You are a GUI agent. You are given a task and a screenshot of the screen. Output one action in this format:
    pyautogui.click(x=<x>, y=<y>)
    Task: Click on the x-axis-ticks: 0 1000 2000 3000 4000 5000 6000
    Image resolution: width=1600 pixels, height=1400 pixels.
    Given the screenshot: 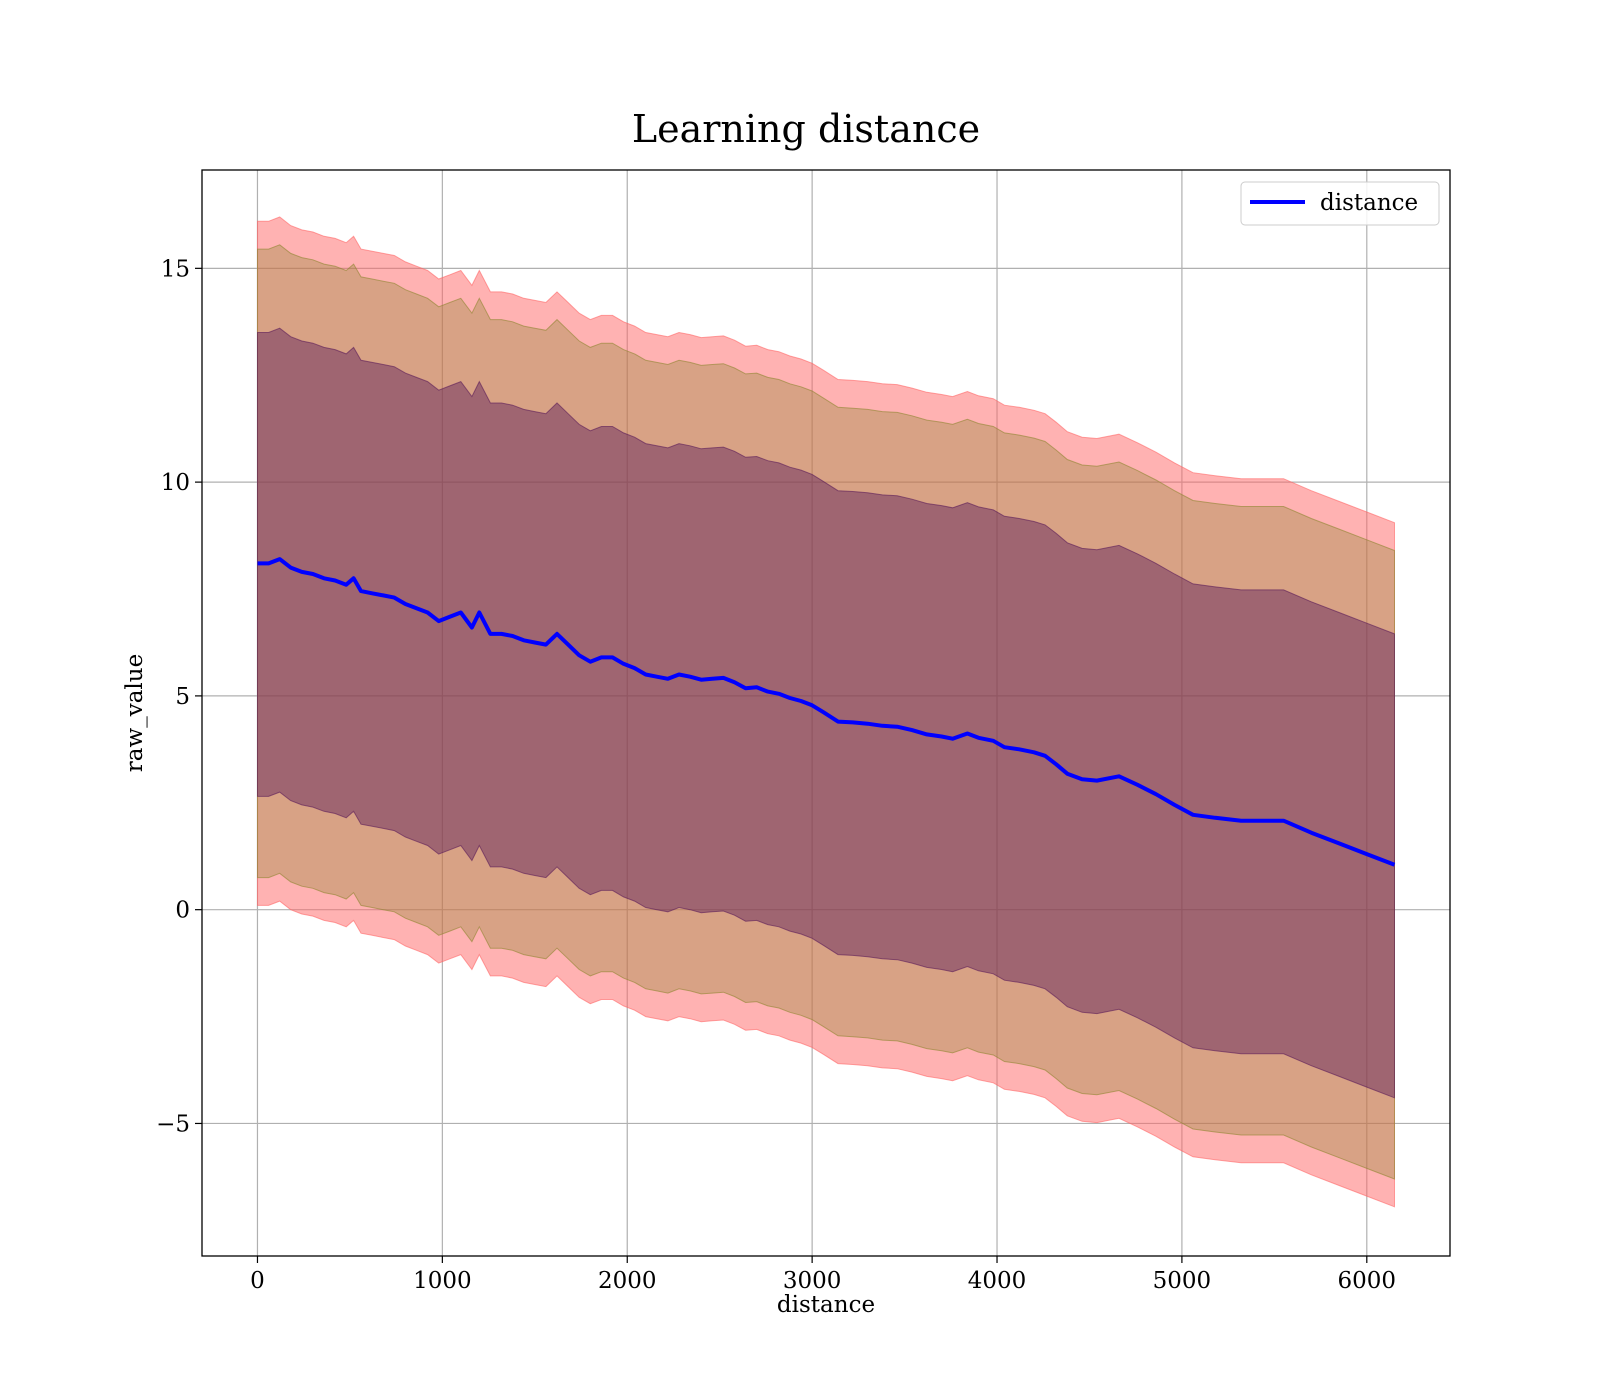 What is the action you would take?
    pyautogui.click(x=823, y=1275)
    